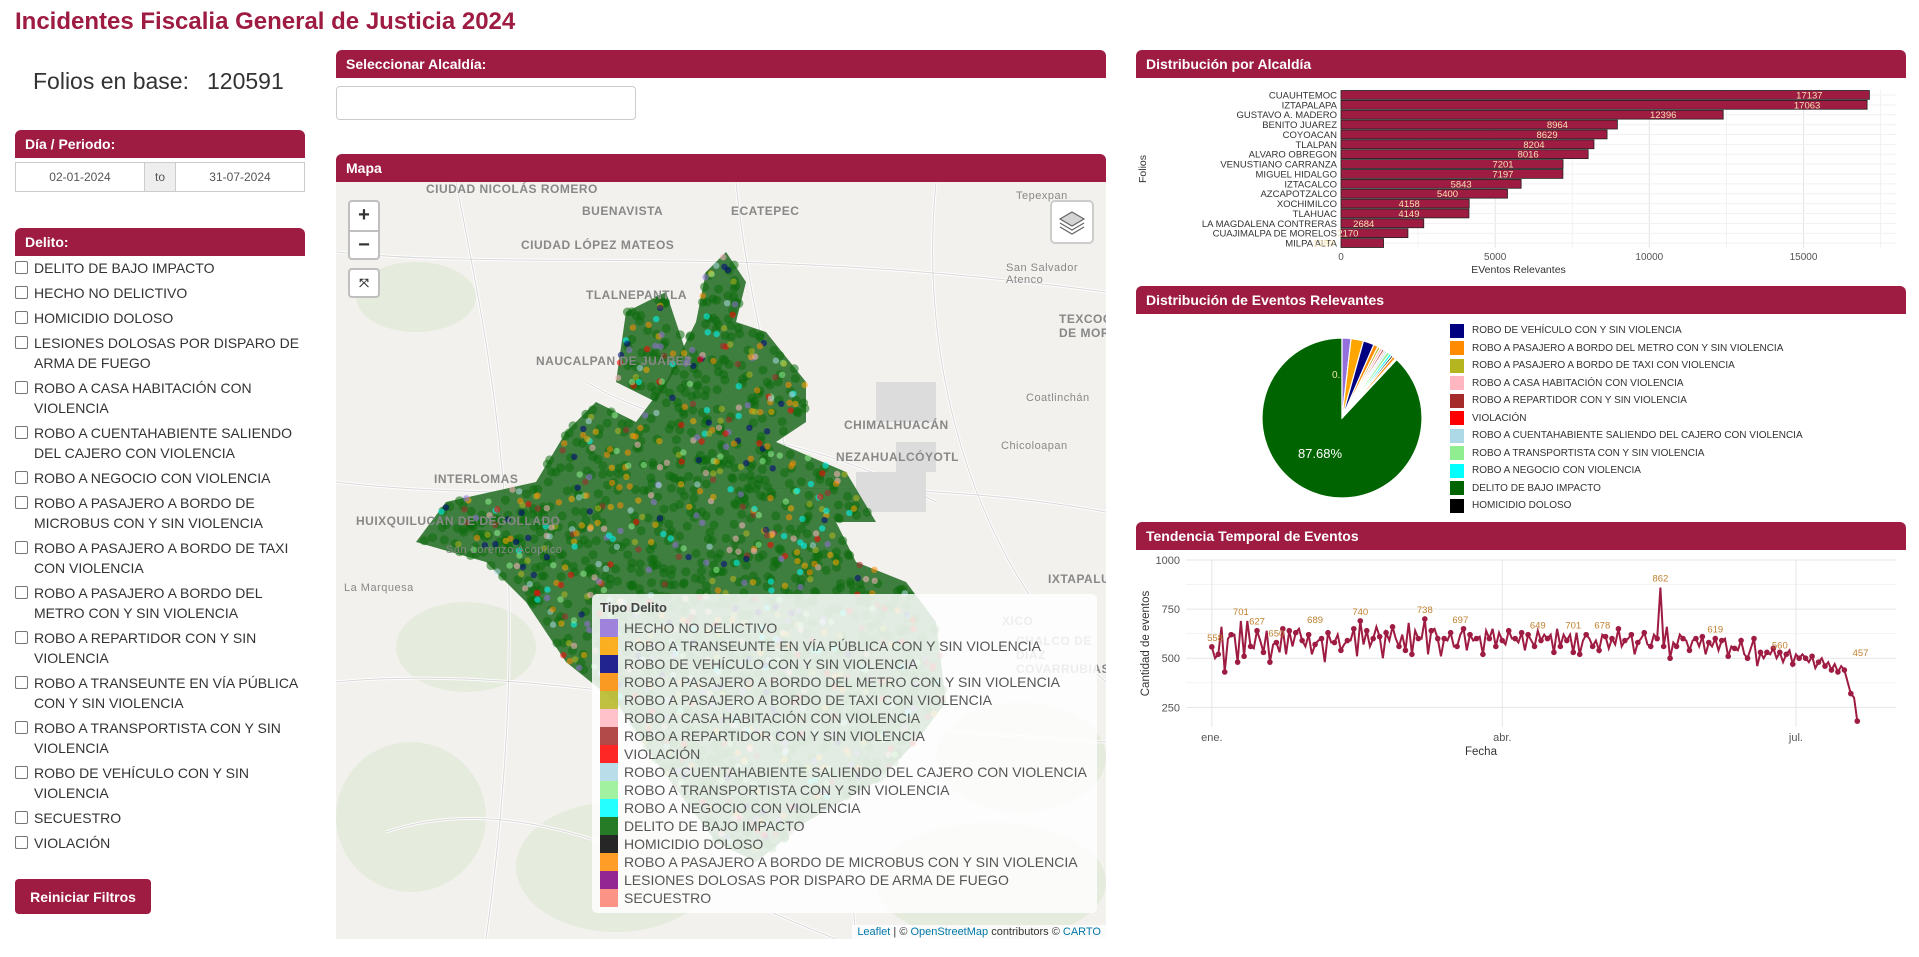 The height and width of the screenshot is (957, 1919). What do you see at coordinates (1447, 194) in the screenshot?
I see `bar-value-label: 5400` at bounding box center [1447, 194].